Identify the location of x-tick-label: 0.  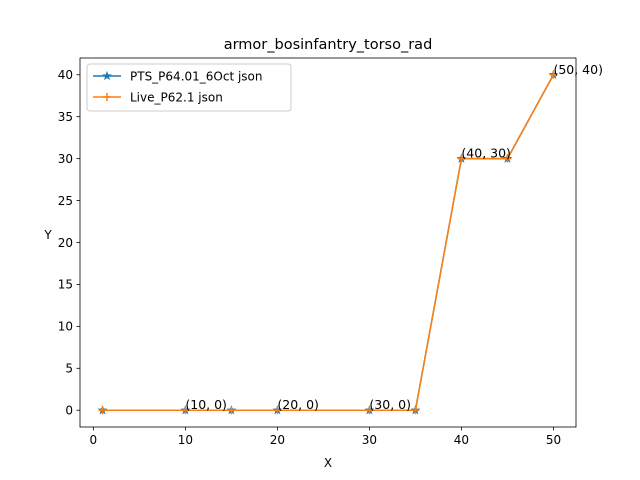
(94, 440).